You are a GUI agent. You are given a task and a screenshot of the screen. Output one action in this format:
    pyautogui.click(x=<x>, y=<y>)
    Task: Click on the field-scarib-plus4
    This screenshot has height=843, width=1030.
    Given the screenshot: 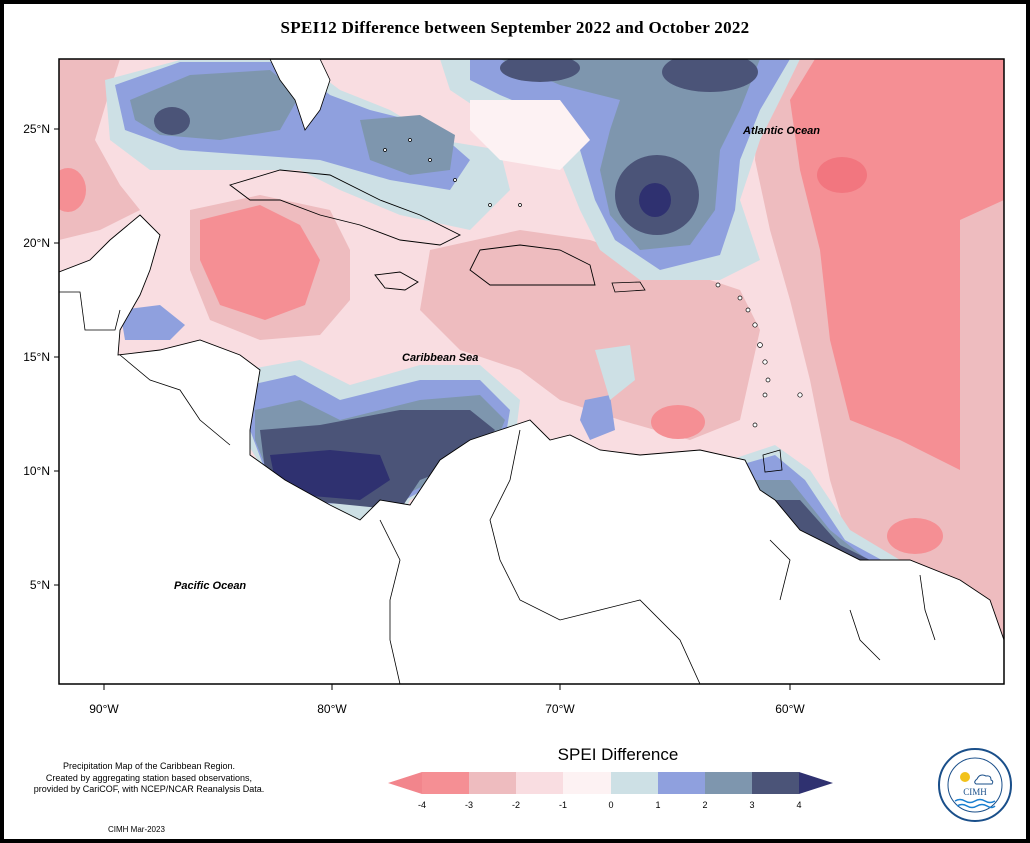 What is the action you would take?
    pyautogui.click(x=330, y=475)
    